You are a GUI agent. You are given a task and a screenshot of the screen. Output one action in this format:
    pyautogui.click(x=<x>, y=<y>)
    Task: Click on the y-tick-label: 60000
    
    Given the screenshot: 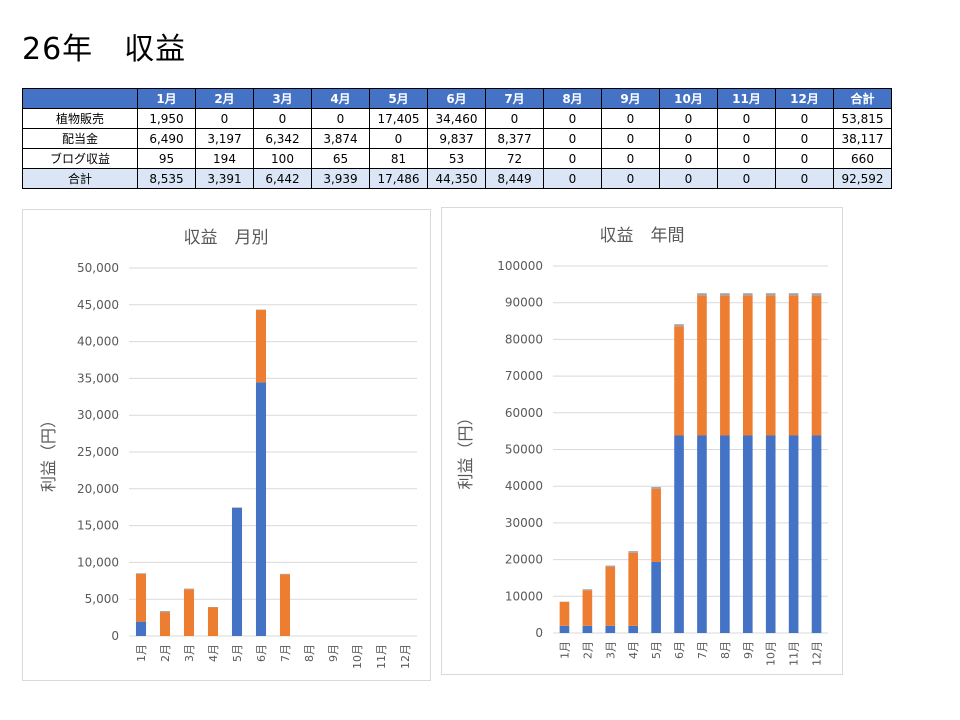 What is the action you would take?
    pyautogui.click(x=524, y=413)
    